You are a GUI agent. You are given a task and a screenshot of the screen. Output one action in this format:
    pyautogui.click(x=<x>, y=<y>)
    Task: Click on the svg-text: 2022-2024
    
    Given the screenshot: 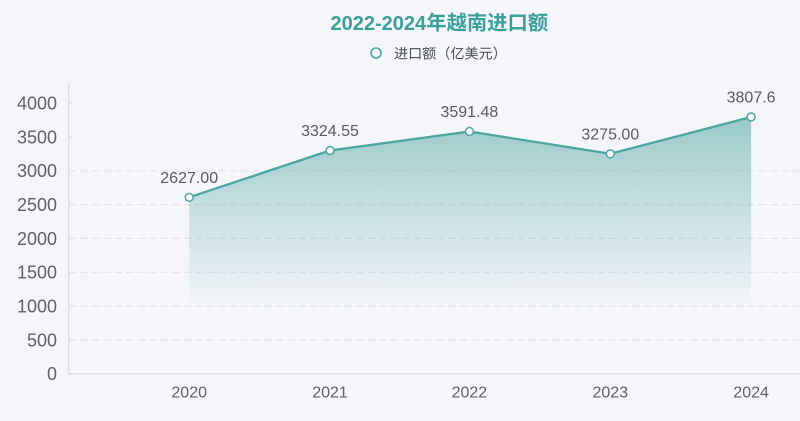 What is the action you would take?
    pyautogui.click(x=379, y=24)
    